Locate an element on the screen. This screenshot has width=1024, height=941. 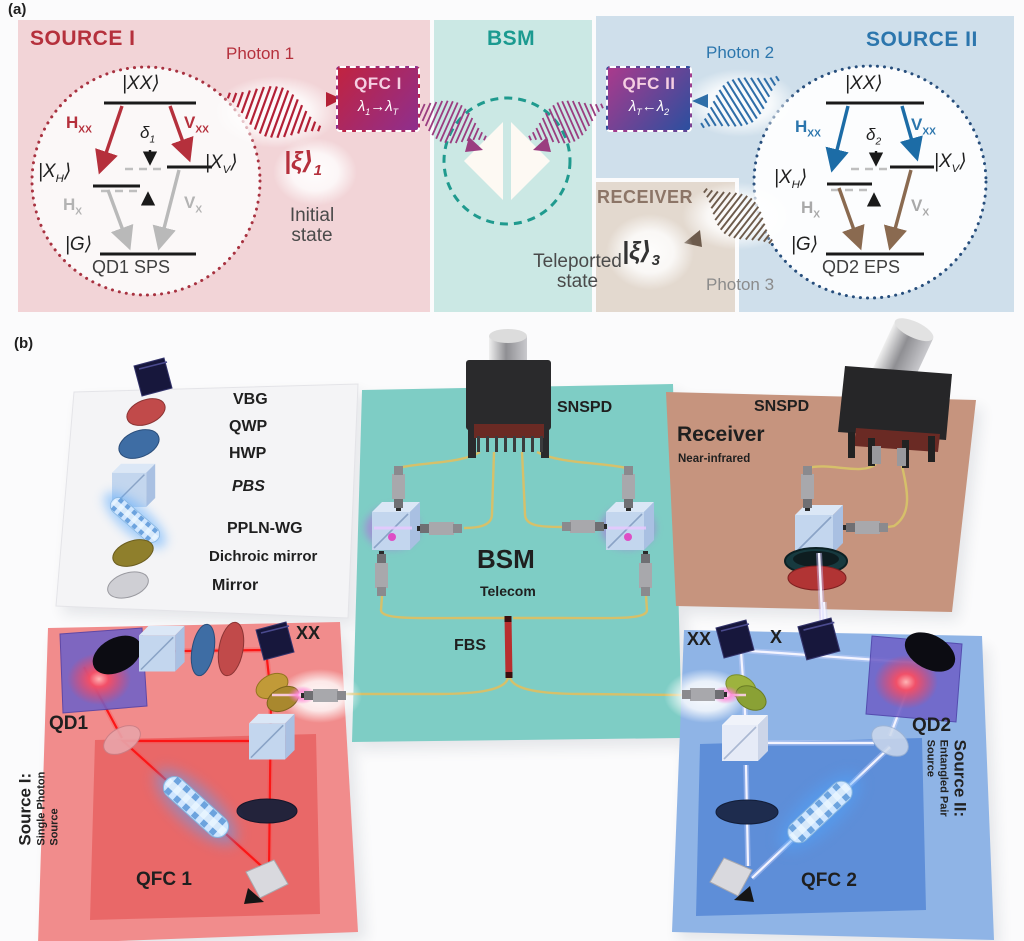
state3-ket: |ξ⟩3 is located at coordinates (641, 253).